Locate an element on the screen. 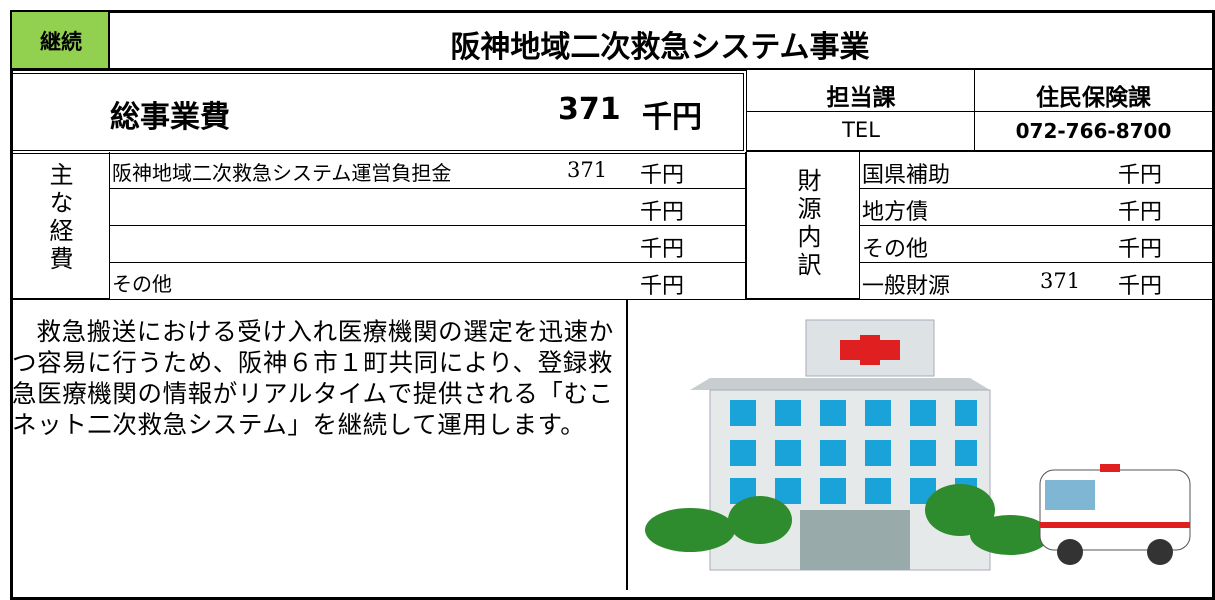 The image size is (1215, 600). funding-label-cell is located at coordinates (802, 226).